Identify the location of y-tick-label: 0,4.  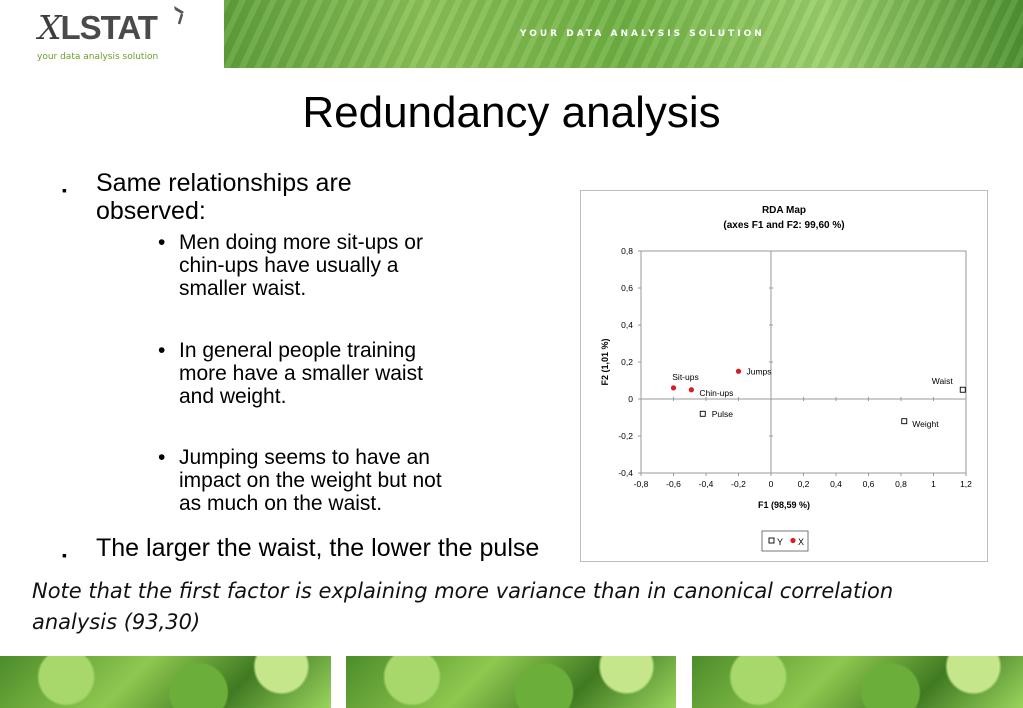
(627, 325).